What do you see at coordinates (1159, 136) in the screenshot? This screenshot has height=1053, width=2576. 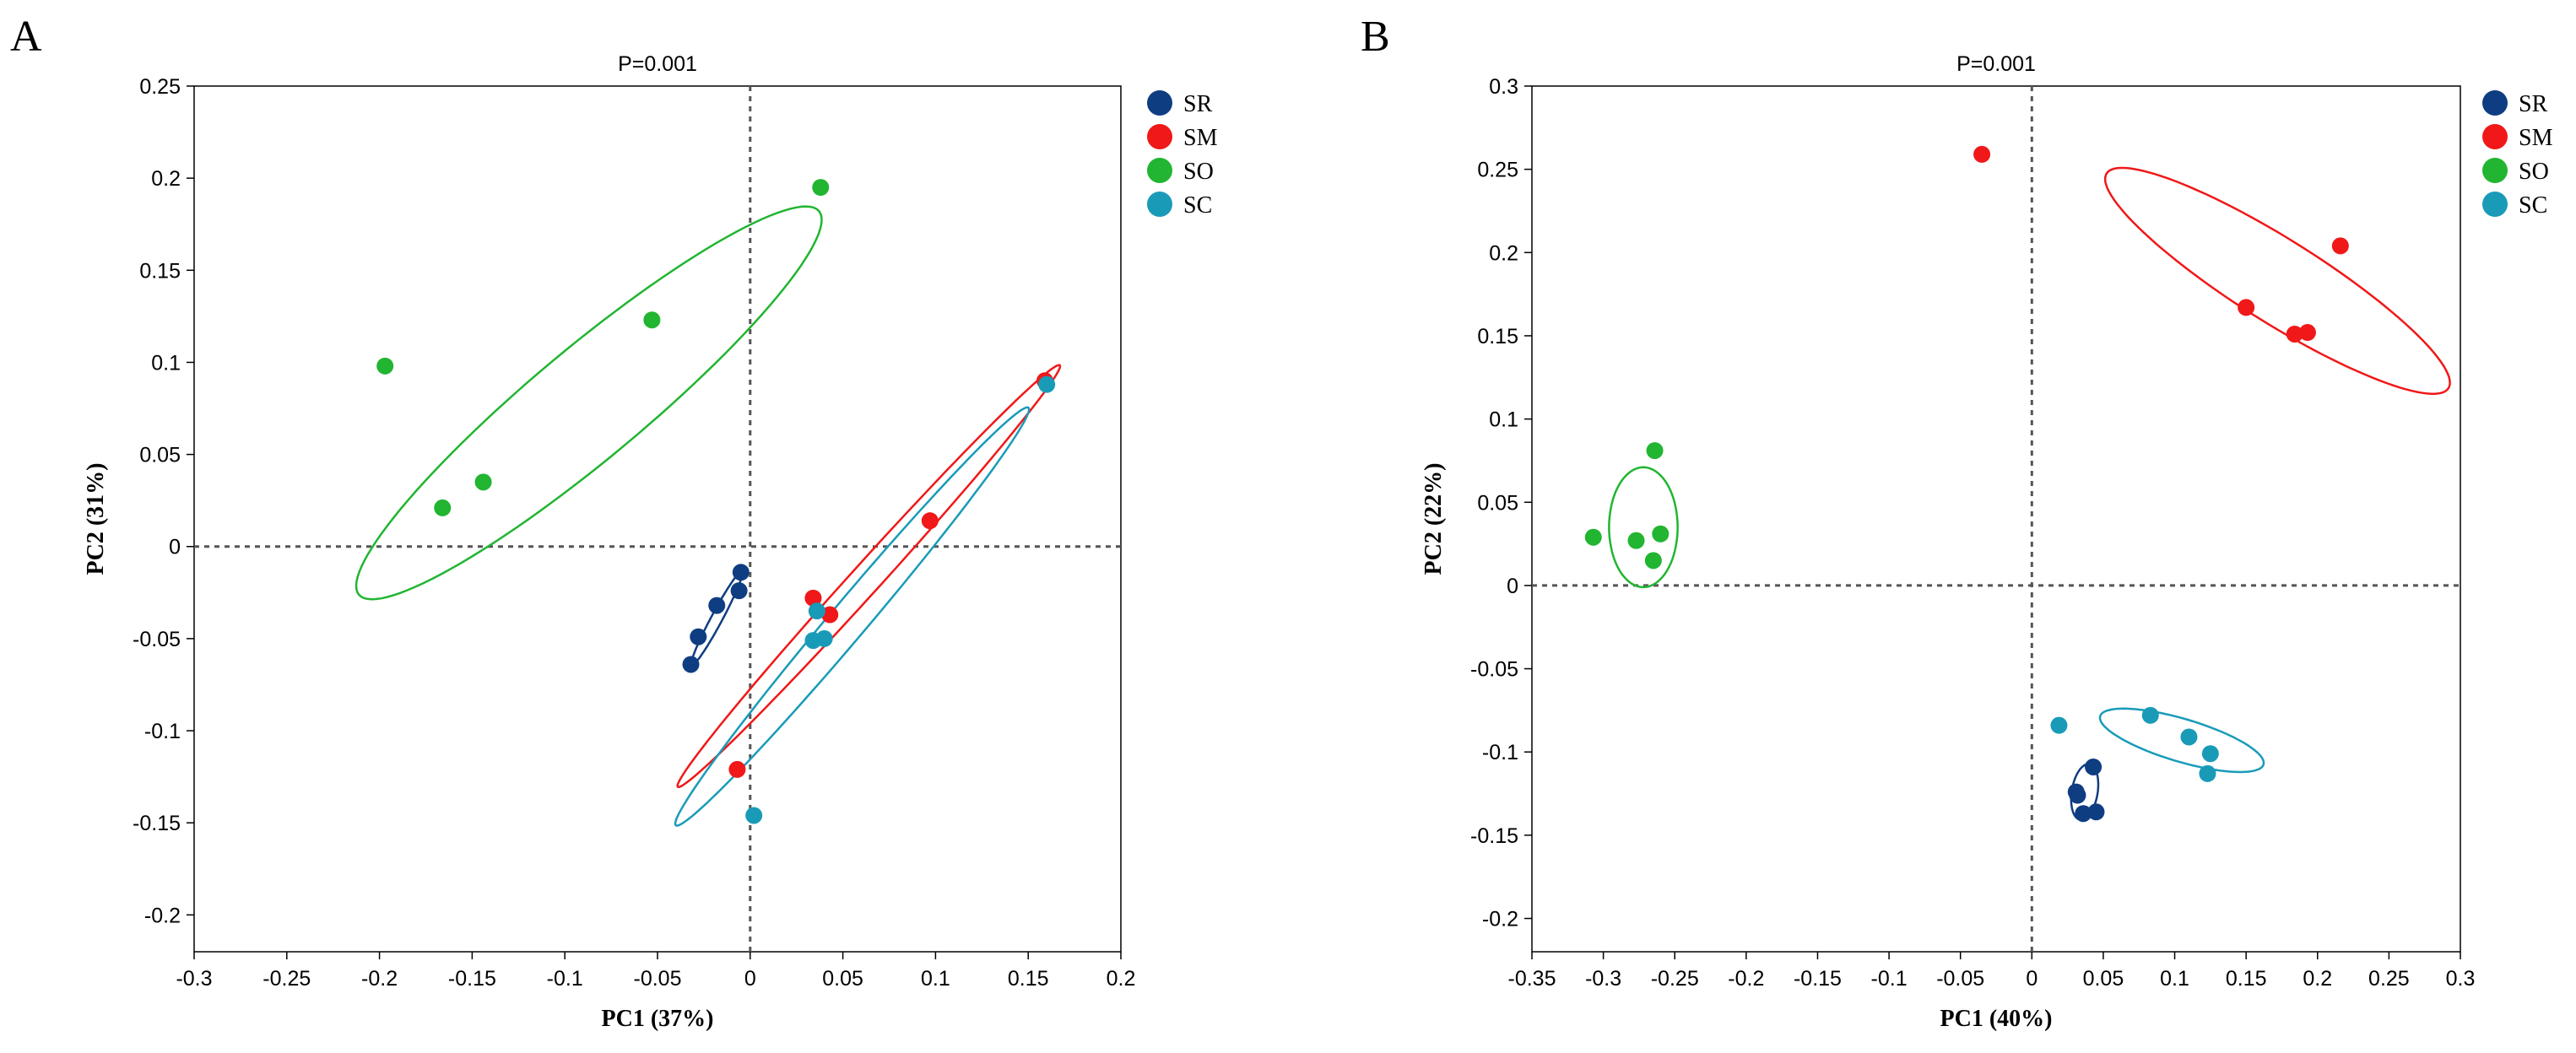 I see `legend-marker-sm` at bounding box center [1159, 136].